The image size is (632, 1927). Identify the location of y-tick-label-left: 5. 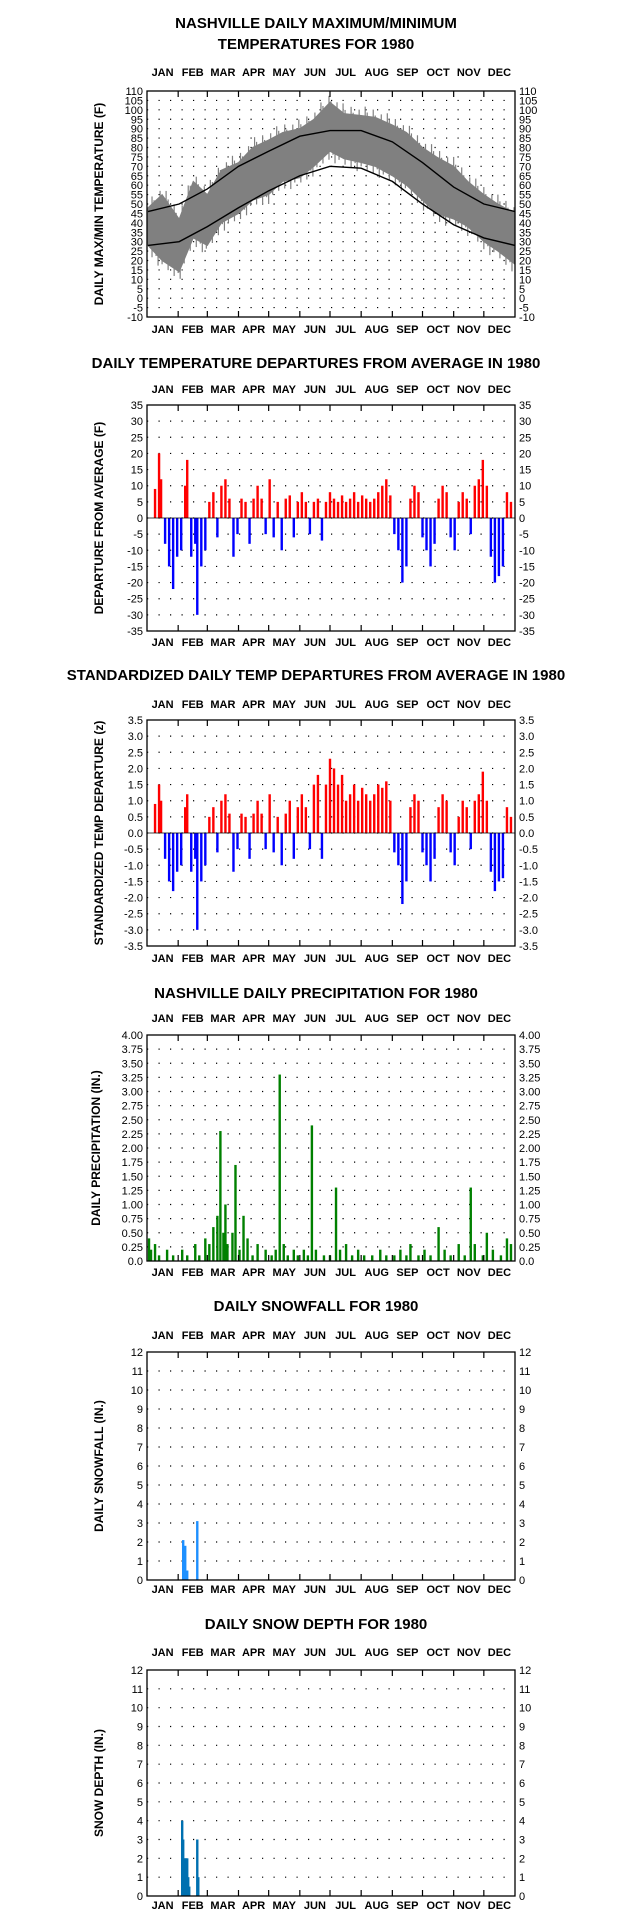
(140, 1486).